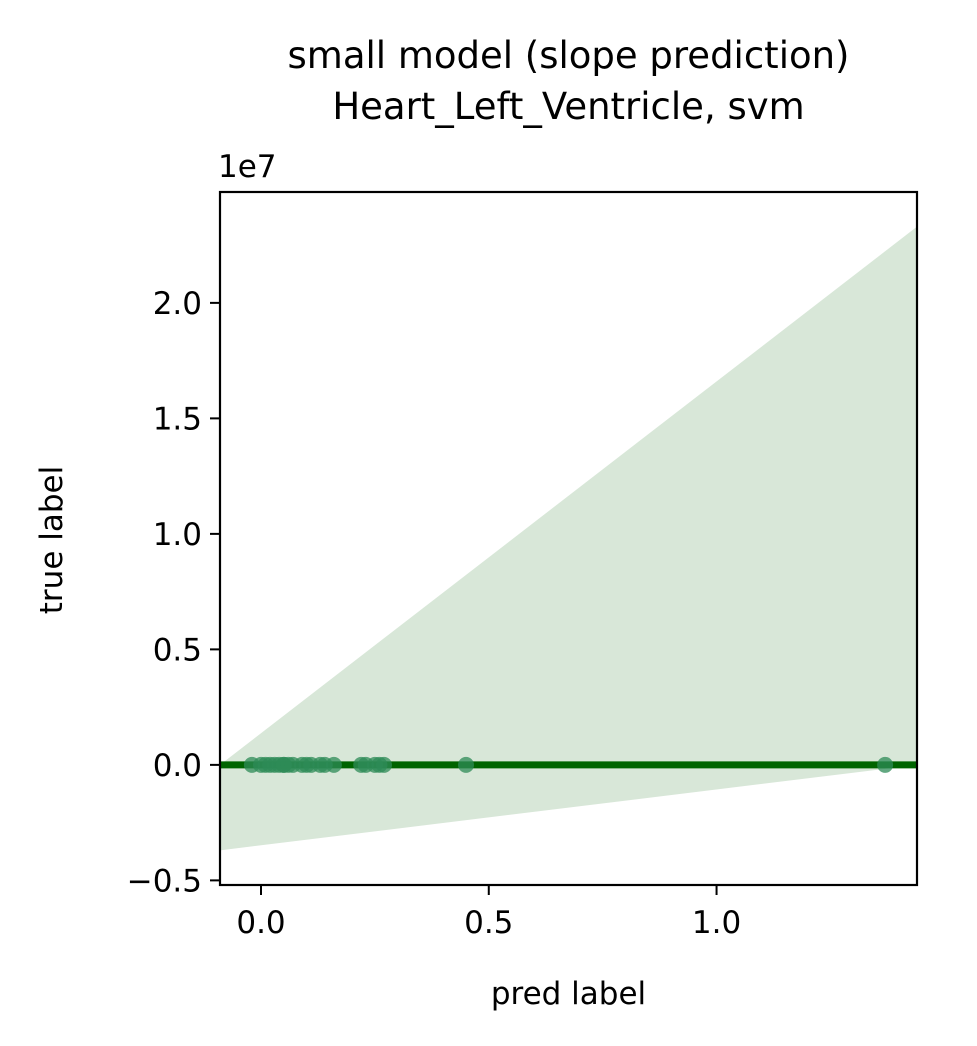 This screenshot has width=977, height=1046. Describe the element at coordinates (177, 650) in the screenshot. I see `y-tick-label: 0.5` at that location.